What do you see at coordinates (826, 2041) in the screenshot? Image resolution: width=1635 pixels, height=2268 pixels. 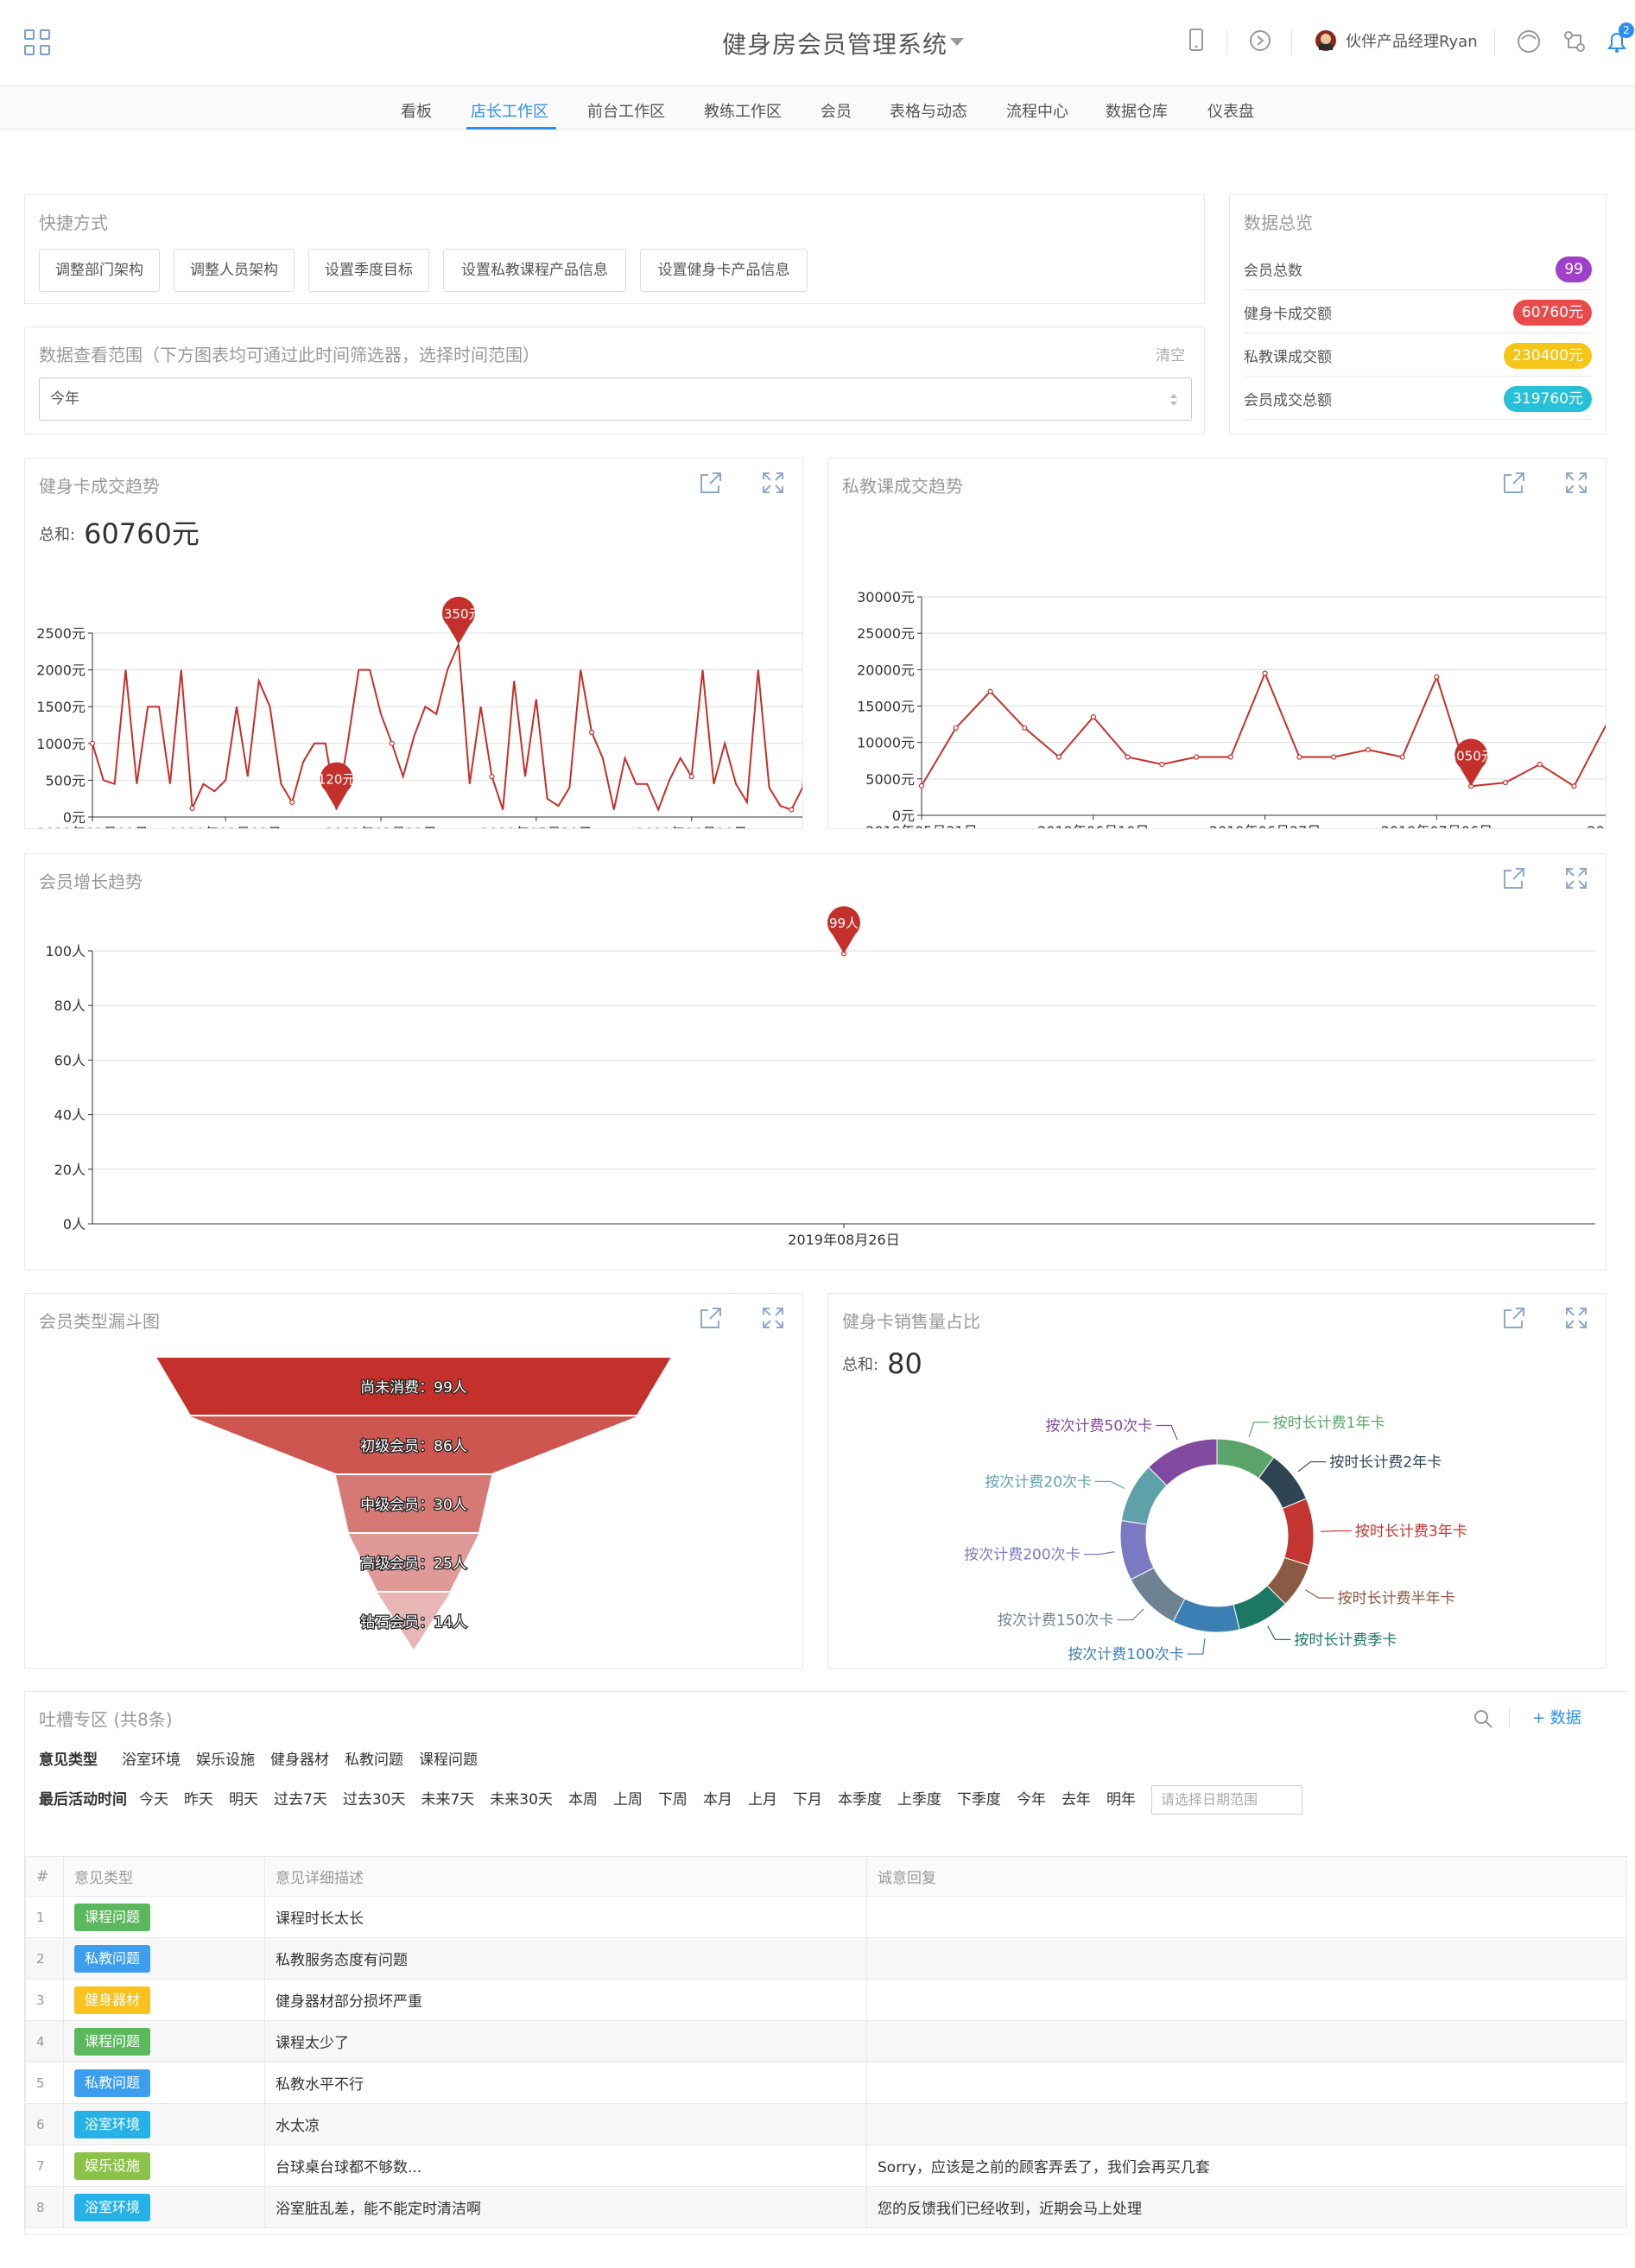 I see `table-row: 4 课程问题 课程太少了` at bounding box center [826, 2041].